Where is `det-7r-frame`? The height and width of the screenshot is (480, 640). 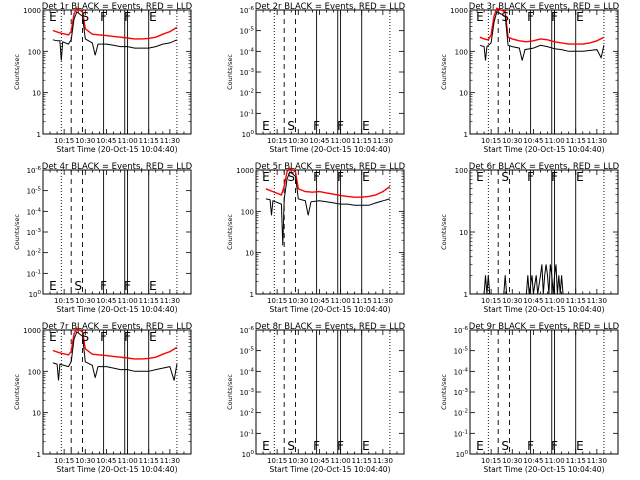 det-7r-frame is located at coordinates (117, 392).